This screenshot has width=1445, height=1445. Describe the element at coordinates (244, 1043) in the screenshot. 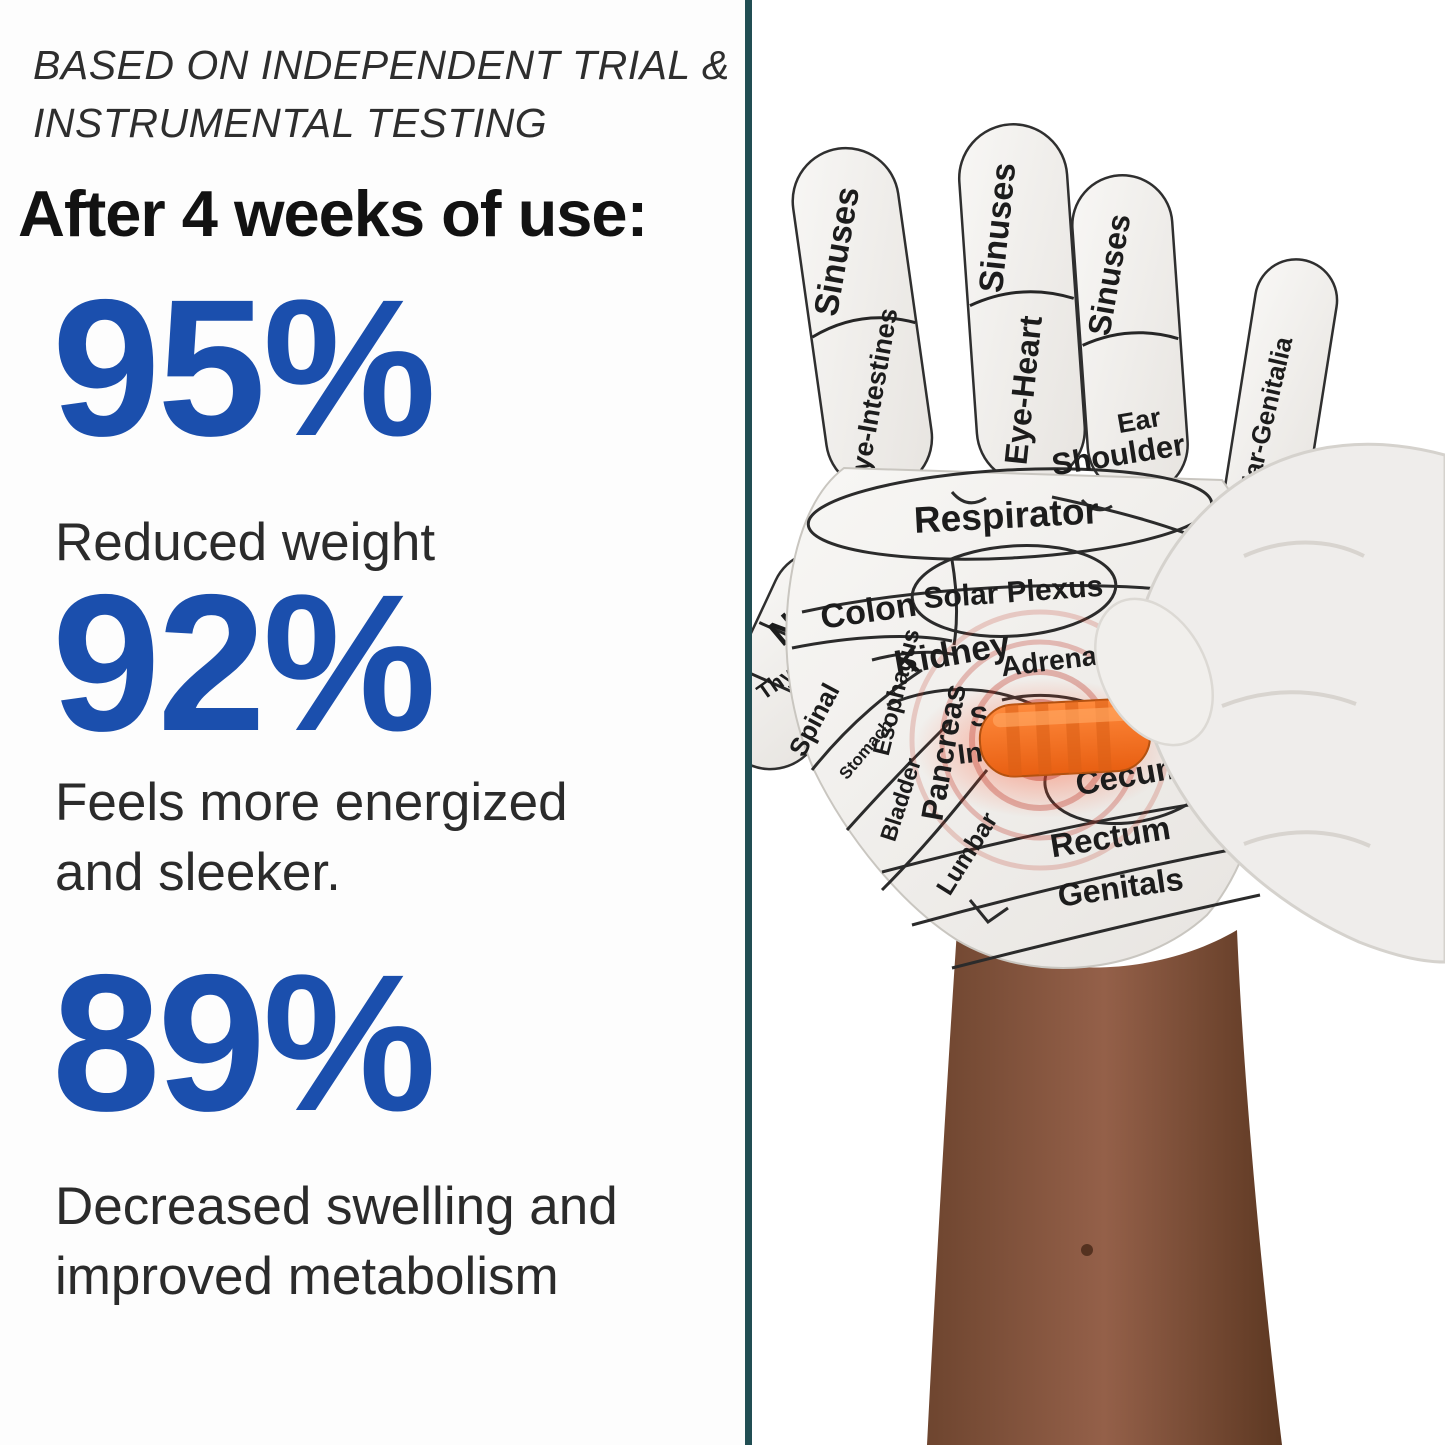

I see `stat-value-89: 89%` at that location.